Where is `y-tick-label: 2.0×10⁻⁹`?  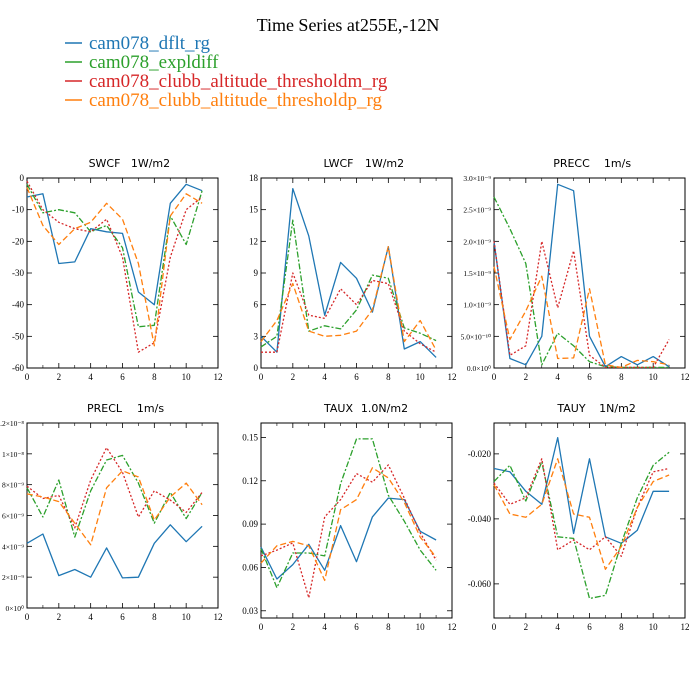 y-tick-label: 2.0×10⁻⁹ is located at coordinates (477, 241).